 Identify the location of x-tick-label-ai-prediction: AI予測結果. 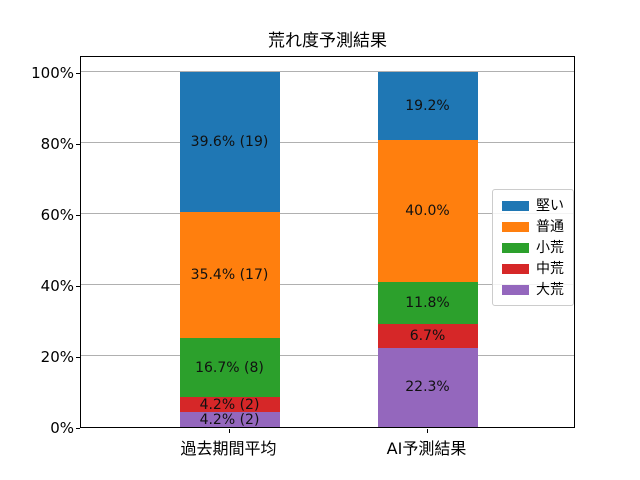
(426, 448).